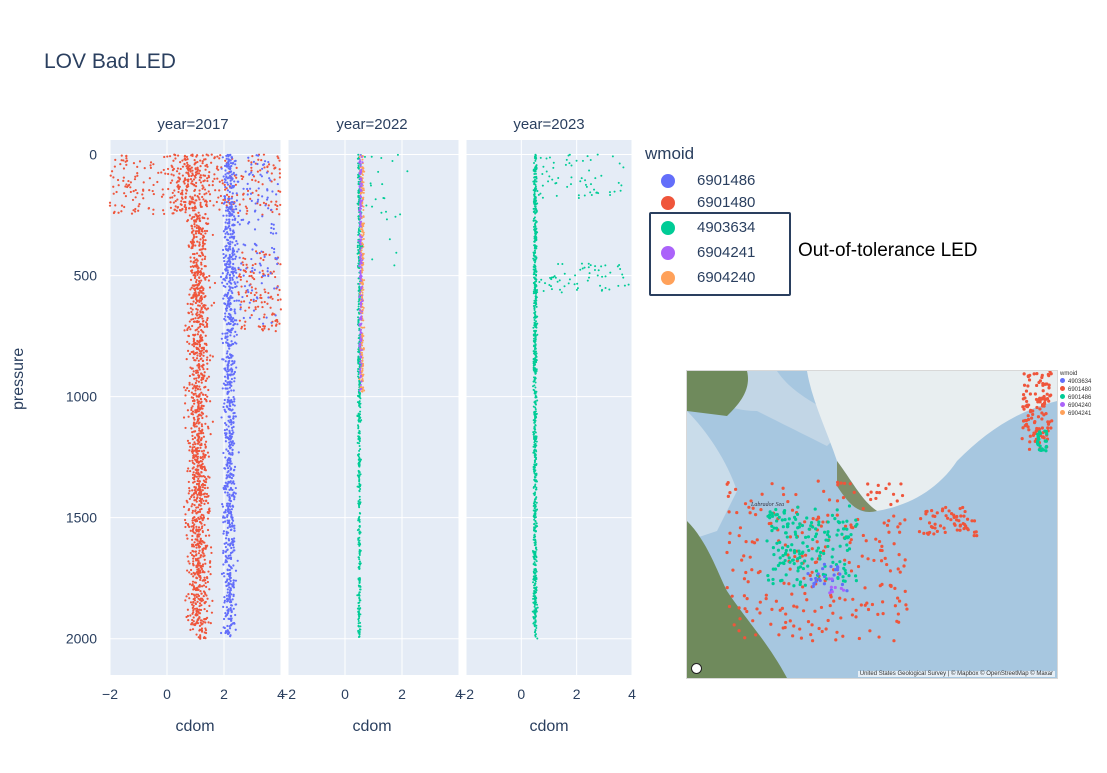 The width and height of the screenshot is (1107, 773). What do you see at coordinates (708, 228) in the screenshot?
I see `legend-item-4903634: 4903634` at bounding box center [708, 228].